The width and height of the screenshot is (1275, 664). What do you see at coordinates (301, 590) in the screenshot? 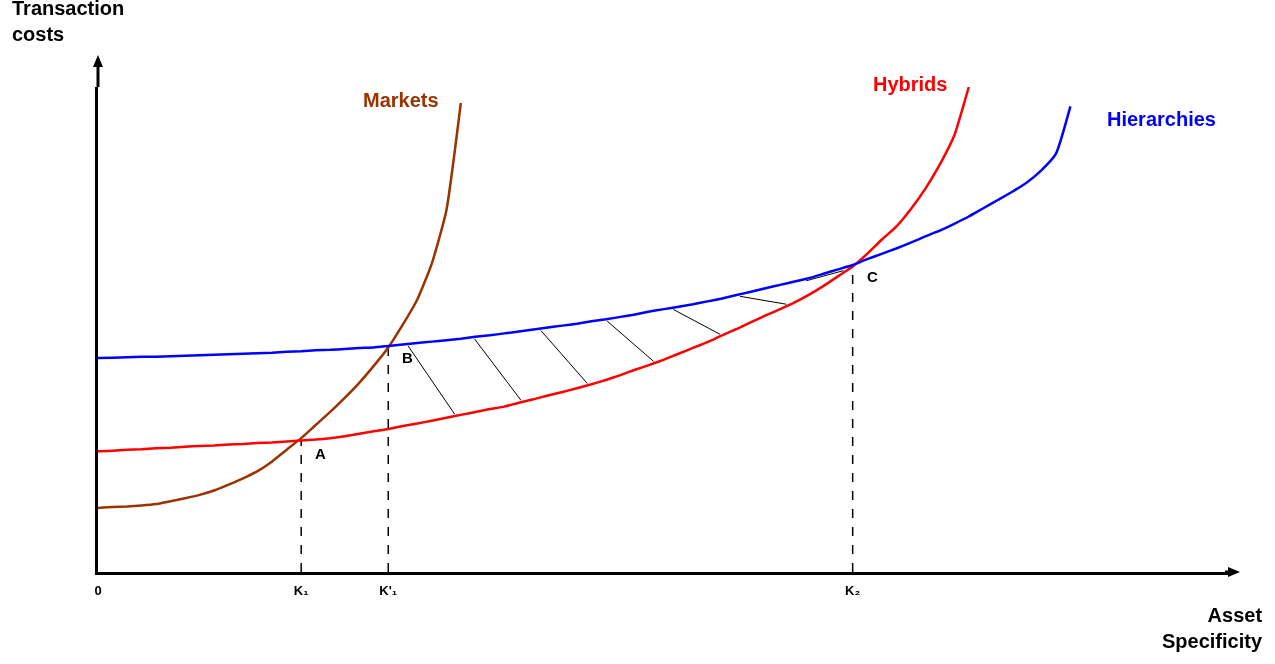
I see `x-tick-label: K₁` at bounding box center [301, 590].